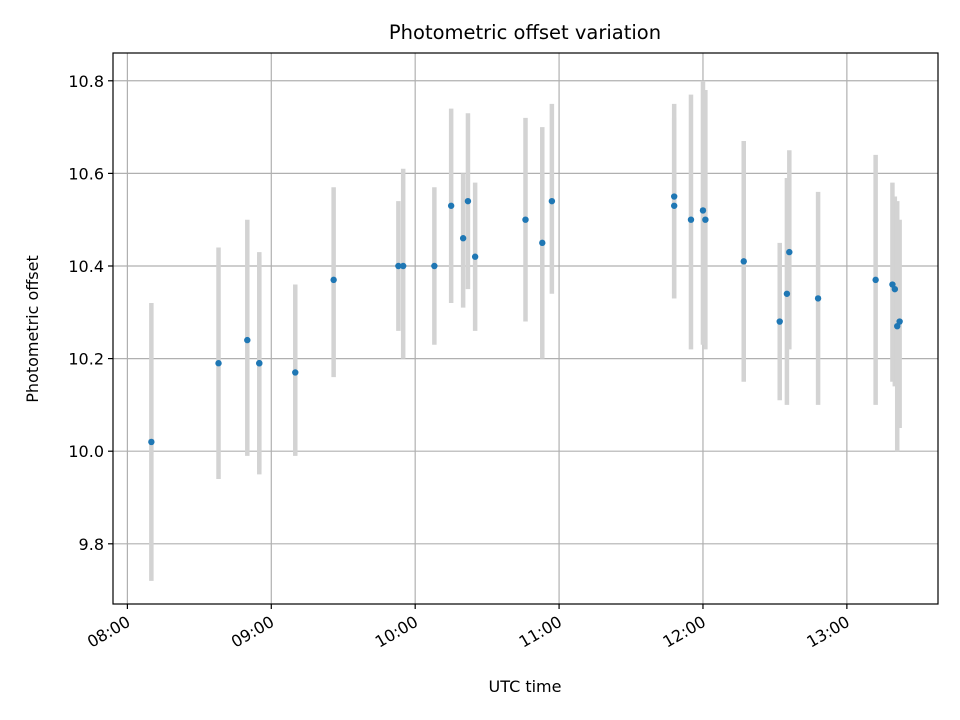 The height and width of the screenshot is (720, 960). Describe the element at coordinates (525, 32) in the screenshot. I see `chart-title: Photometric offset variation` at that location.